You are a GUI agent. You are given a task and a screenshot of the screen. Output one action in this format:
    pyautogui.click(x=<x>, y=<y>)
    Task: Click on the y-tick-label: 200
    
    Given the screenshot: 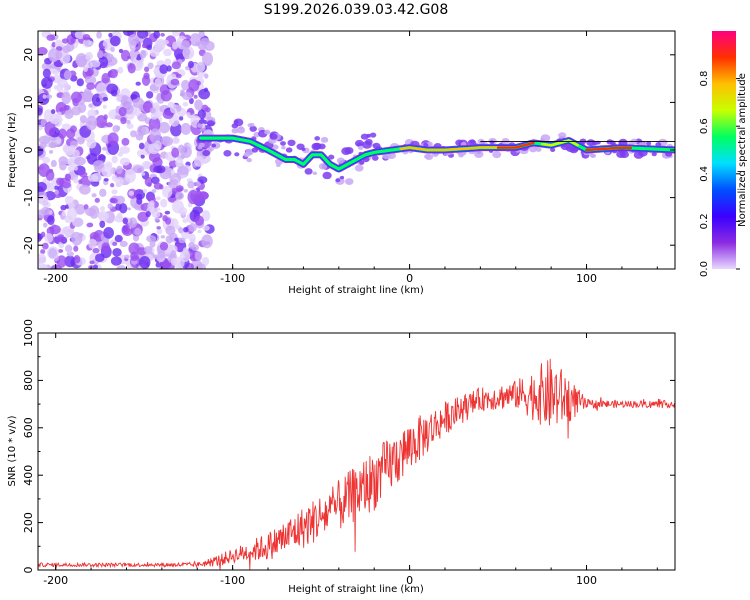 What is the action you would take?
    pyautogui.click(x=28, y=522)
    